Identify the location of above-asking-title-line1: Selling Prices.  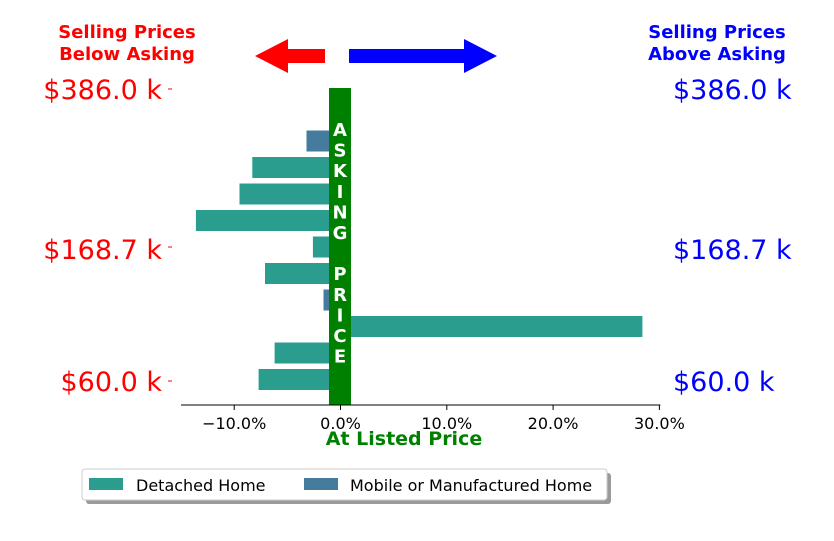
(716, 32).